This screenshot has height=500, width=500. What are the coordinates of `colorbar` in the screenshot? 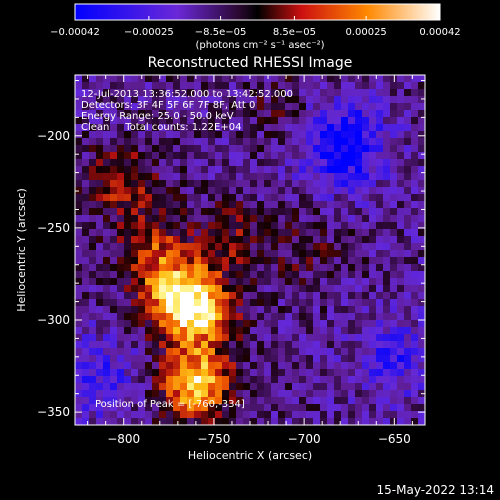 It's located at (257, 12).